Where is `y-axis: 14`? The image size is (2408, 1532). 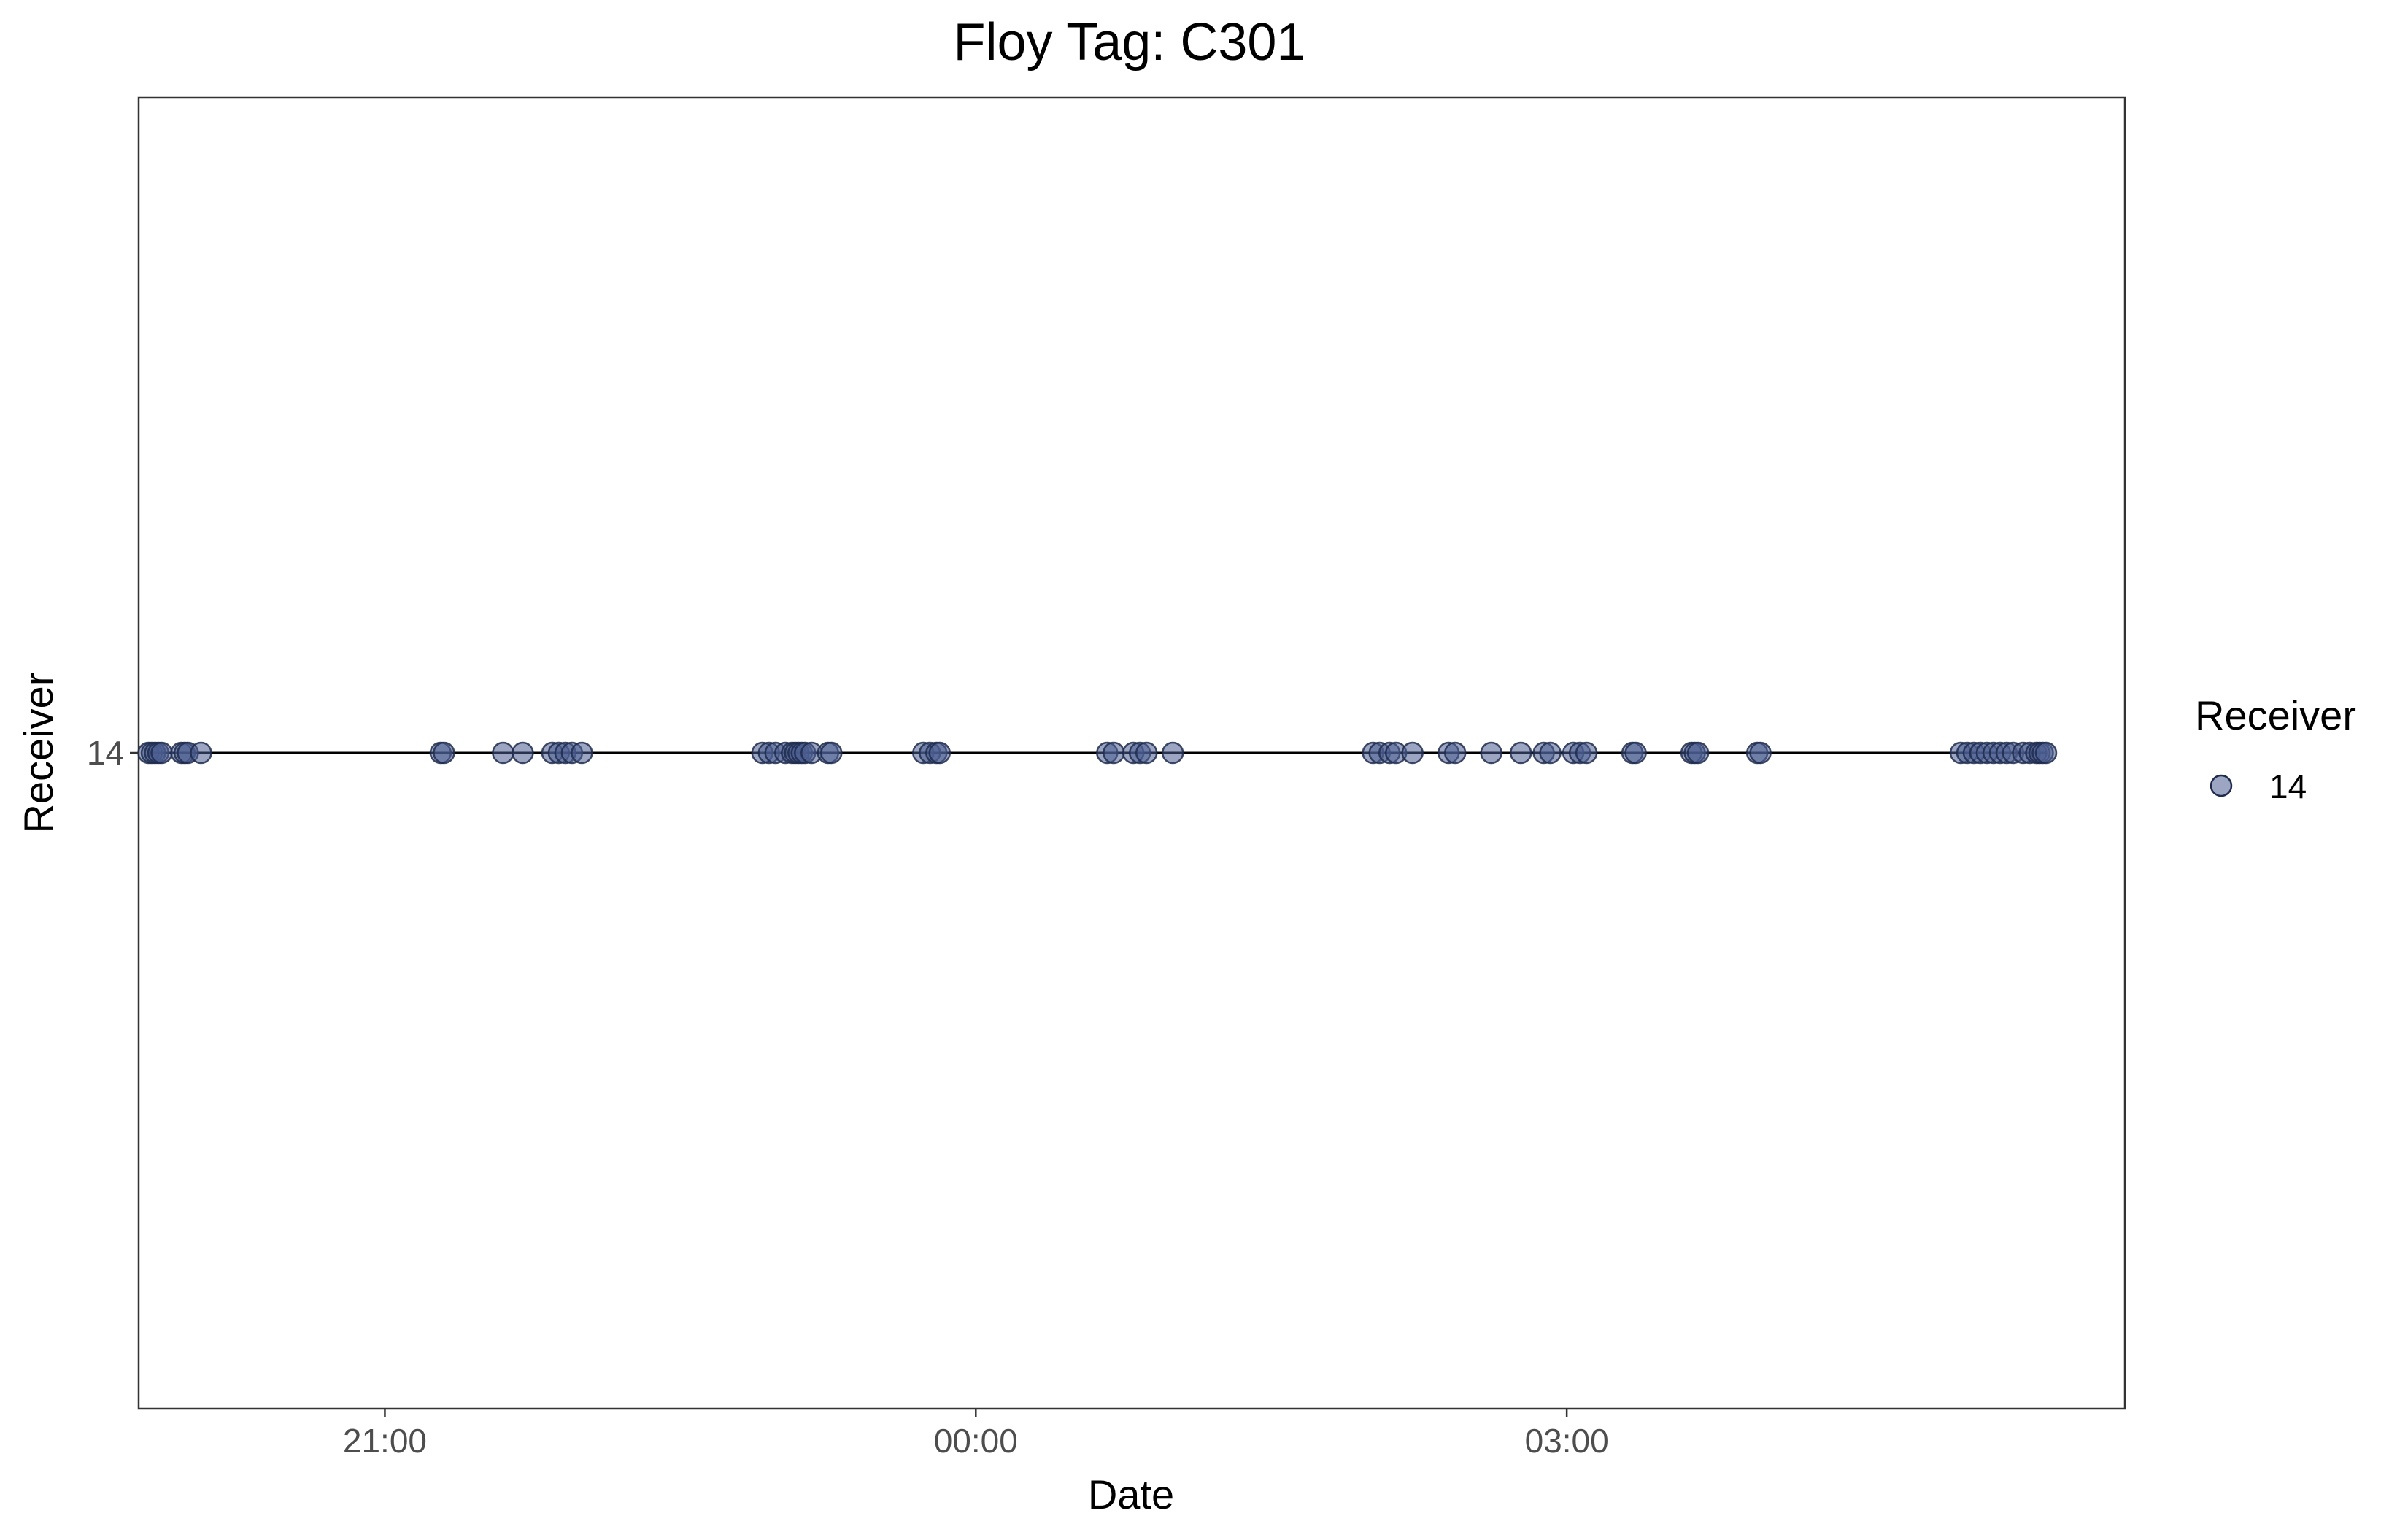
y-axis: 14 is located at coordinates (113, 753).